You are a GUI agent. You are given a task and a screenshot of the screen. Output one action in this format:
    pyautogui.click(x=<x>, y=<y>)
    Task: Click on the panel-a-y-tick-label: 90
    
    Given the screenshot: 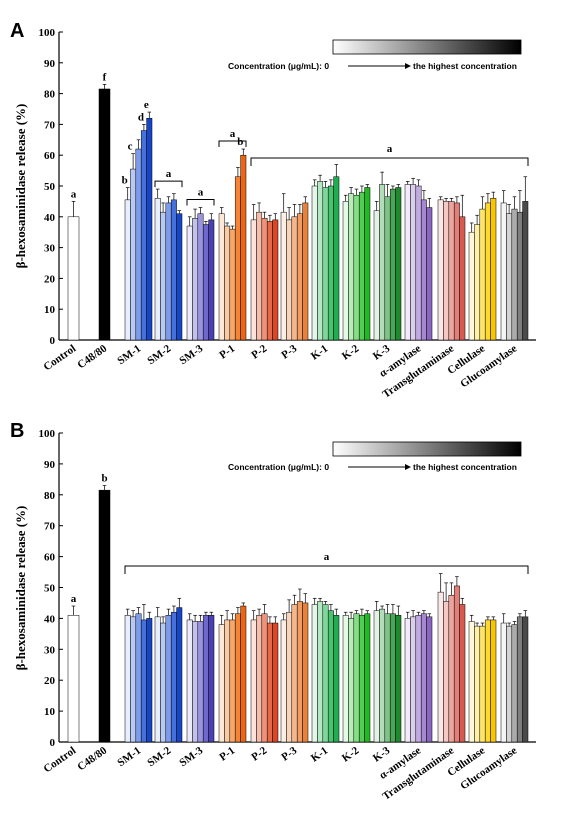 What is the action you would take?
    pyautogui.click(x=50, y=64)
    